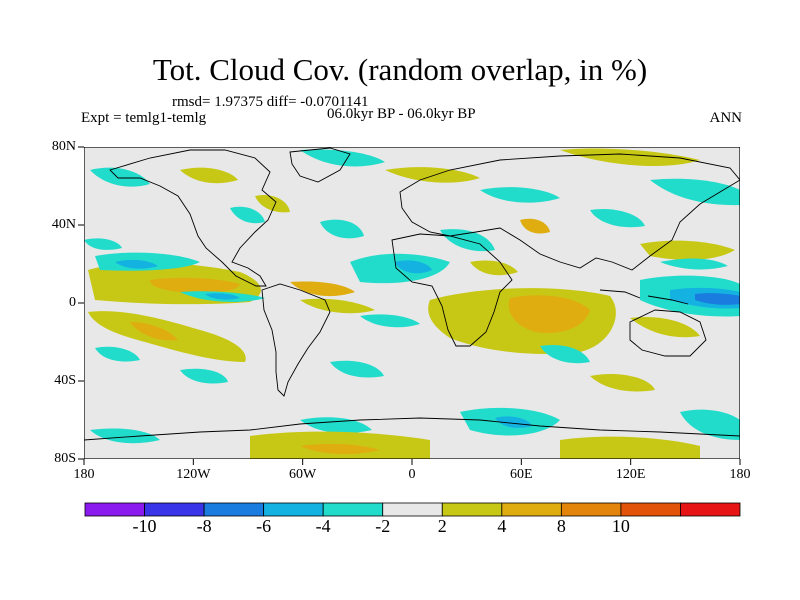 The image size is (800, 600). I want to click on coastline-eurasia, so click(569, 212).